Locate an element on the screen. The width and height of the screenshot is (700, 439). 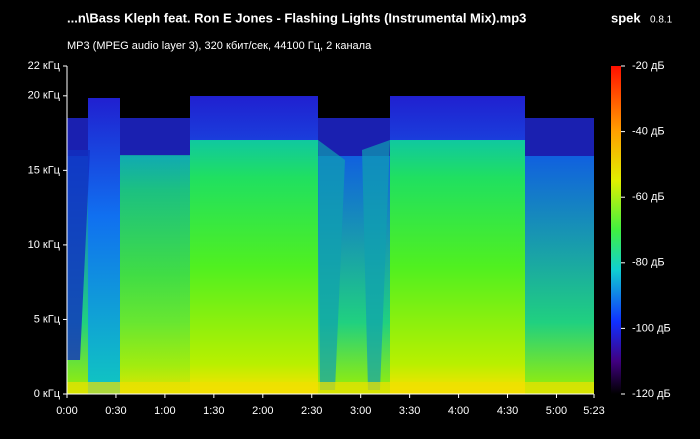
colorbar-tick-label: -80 дБ is located at coordinates (648, 263).